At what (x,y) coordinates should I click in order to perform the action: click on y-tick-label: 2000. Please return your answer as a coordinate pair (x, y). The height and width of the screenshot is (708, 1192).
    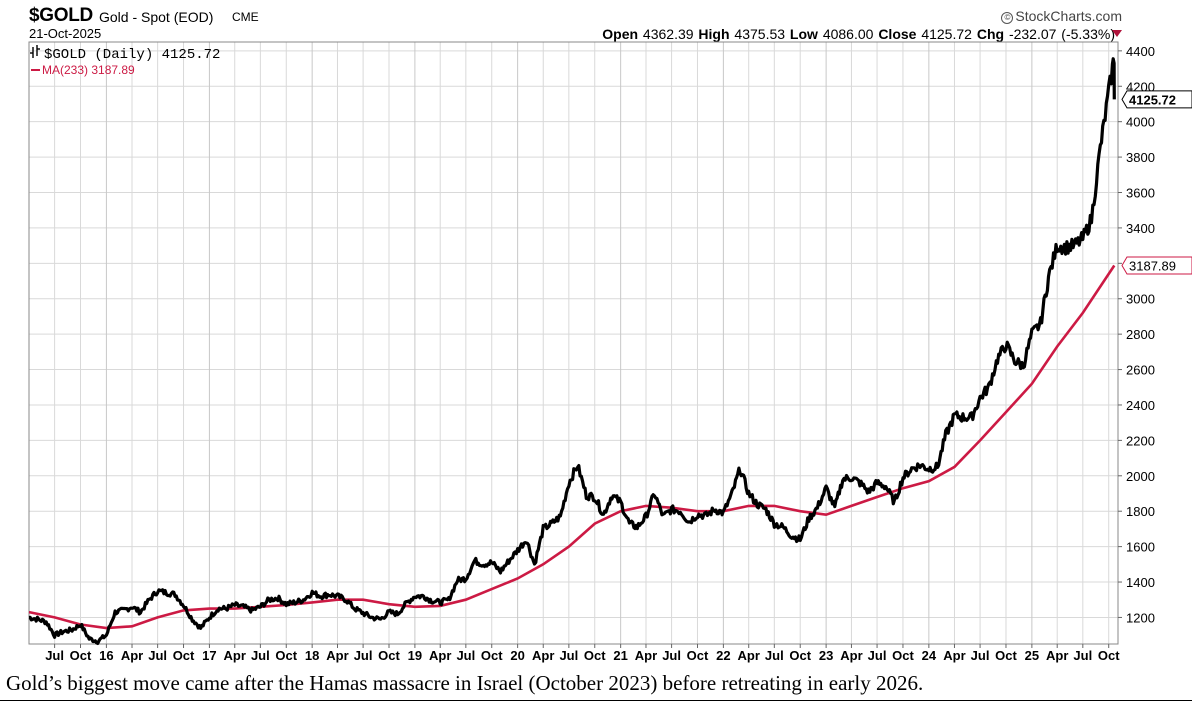
    Looking at the image, I should click on (1140, 476).